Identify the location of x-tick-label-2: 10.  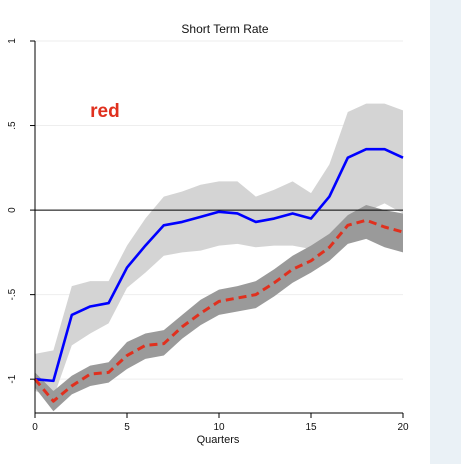
(219, 427).